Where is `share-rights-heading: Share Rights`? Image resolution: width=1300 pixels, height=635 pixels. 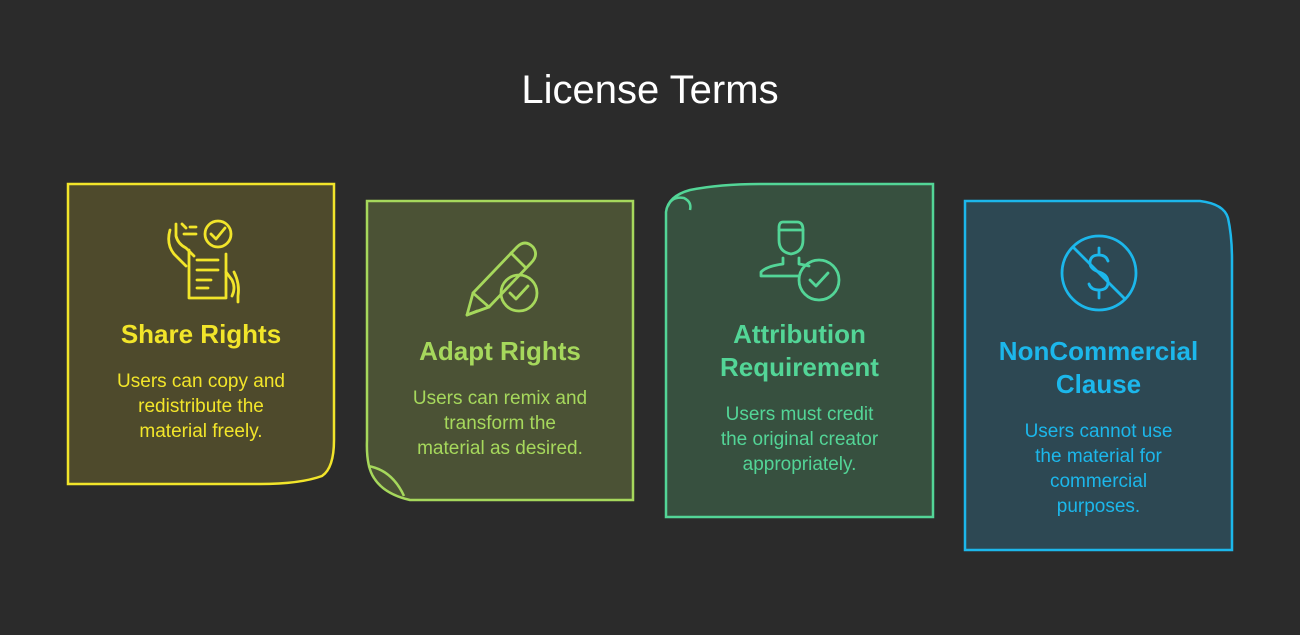 share-rights-heading: Share Rights is located at coordinates (201, 334).